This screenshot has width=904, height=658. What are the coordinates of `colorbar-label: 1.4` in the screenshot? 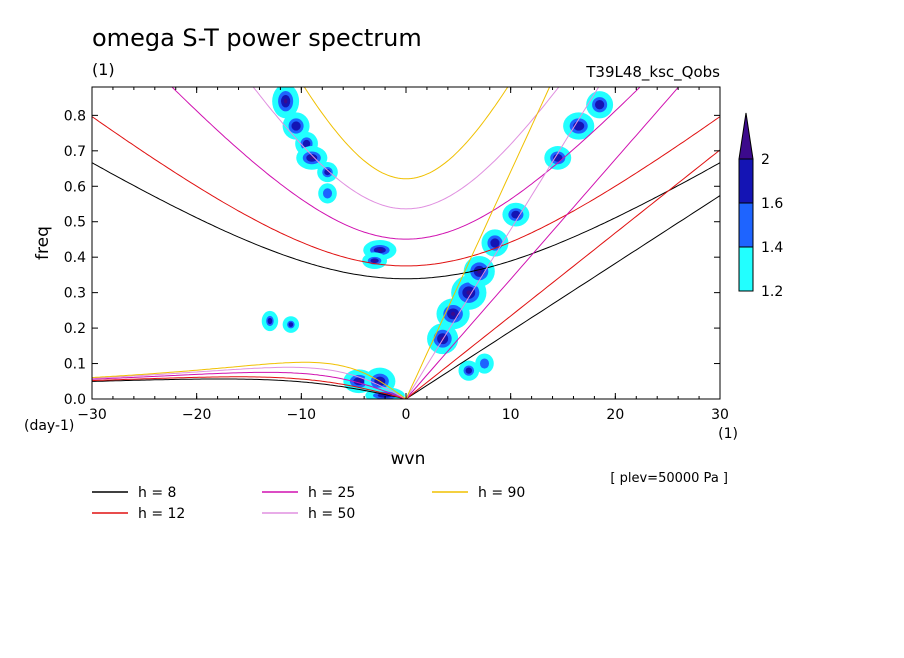 It's located at (772, 248).